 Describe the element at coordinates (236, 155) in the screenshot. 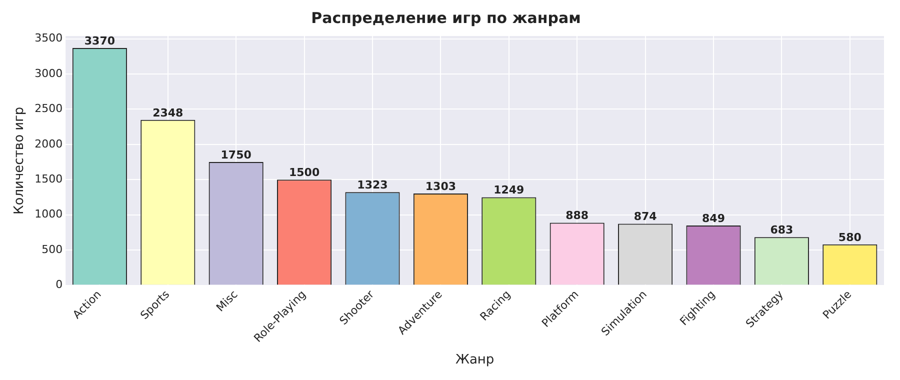

I see `data-label: 1750` at that location.